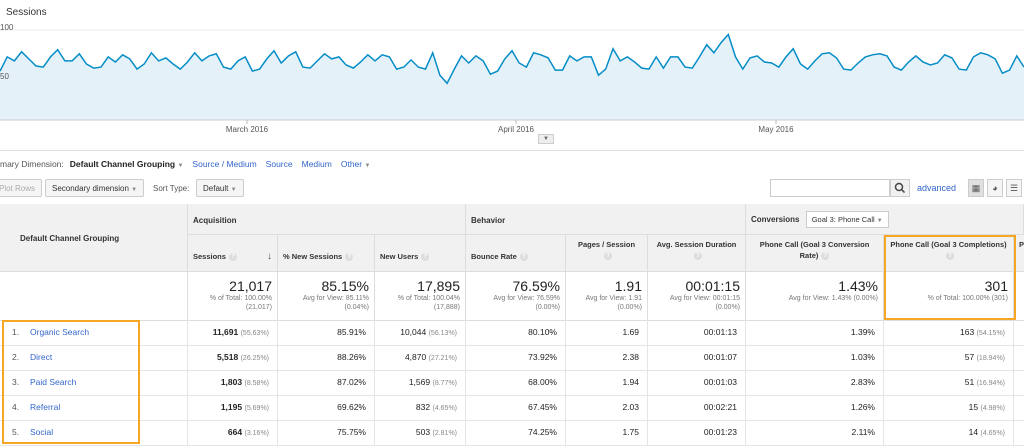 Image resolution: width=1024 pixels, height=446 pixels. I want to click on dimension-link-medium: Medium, so click(316, 164).